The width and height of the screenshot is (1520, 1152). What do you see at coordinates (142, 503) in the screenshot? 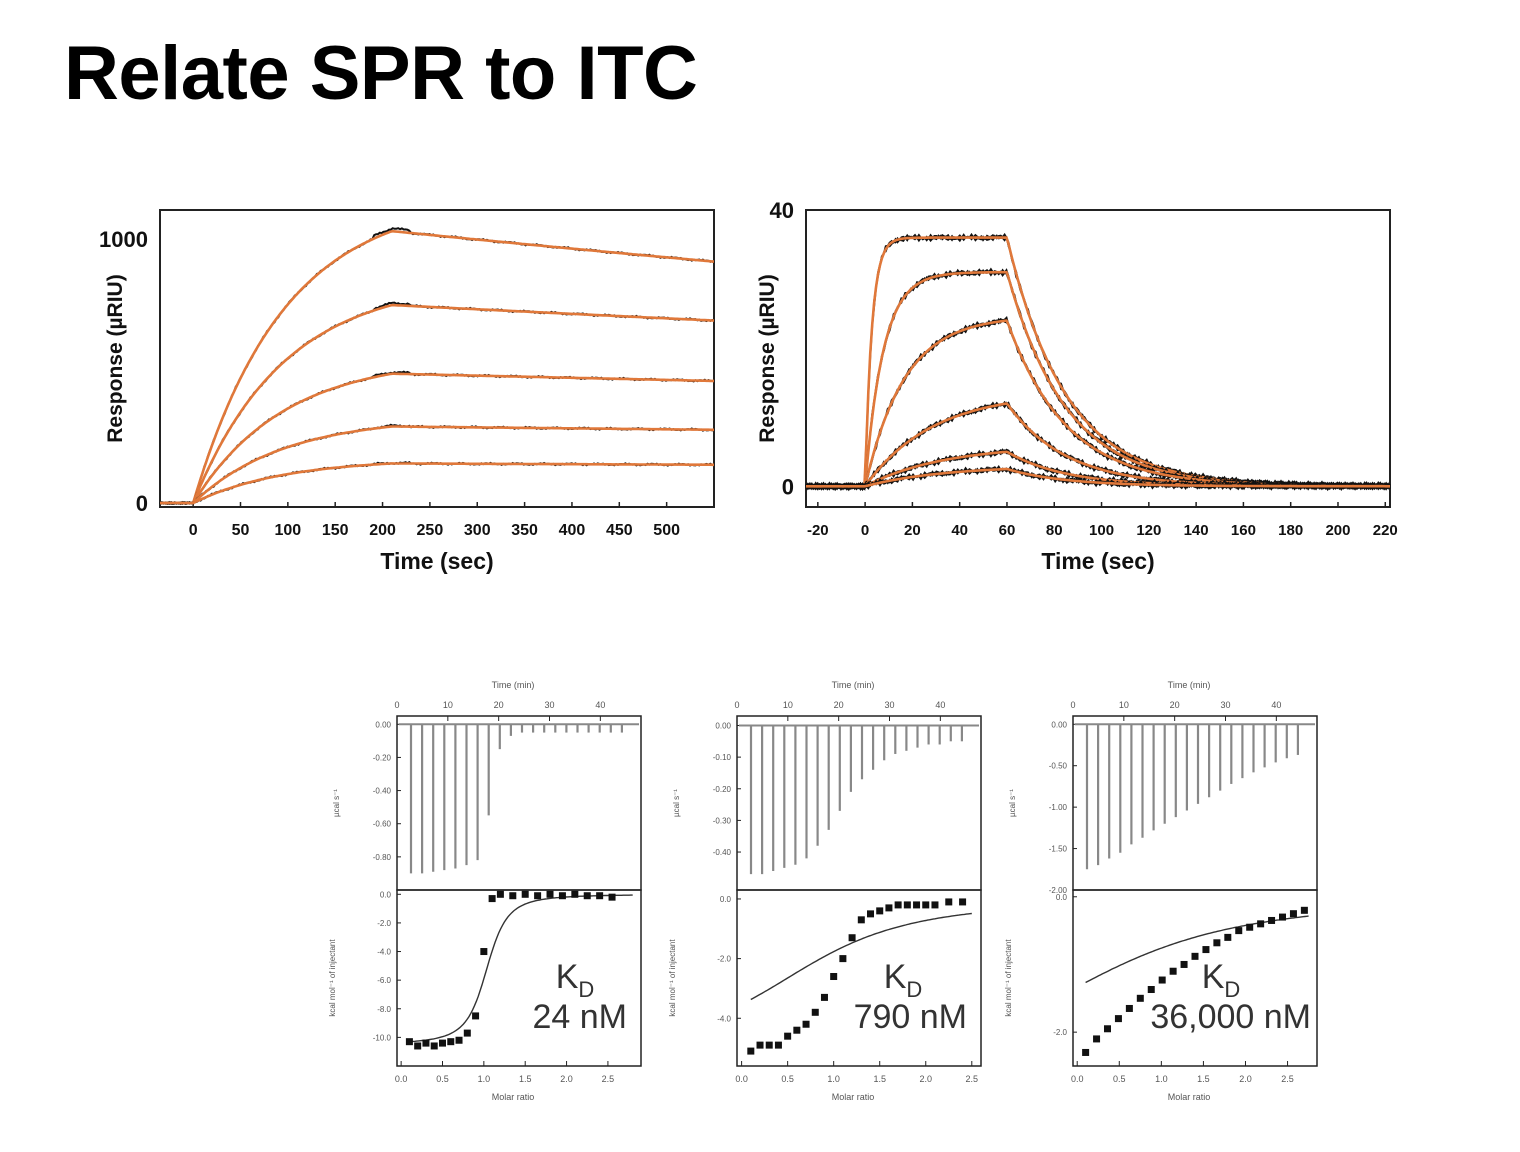
I see `y-tick-label: 0` at bounding box center [142, 503].